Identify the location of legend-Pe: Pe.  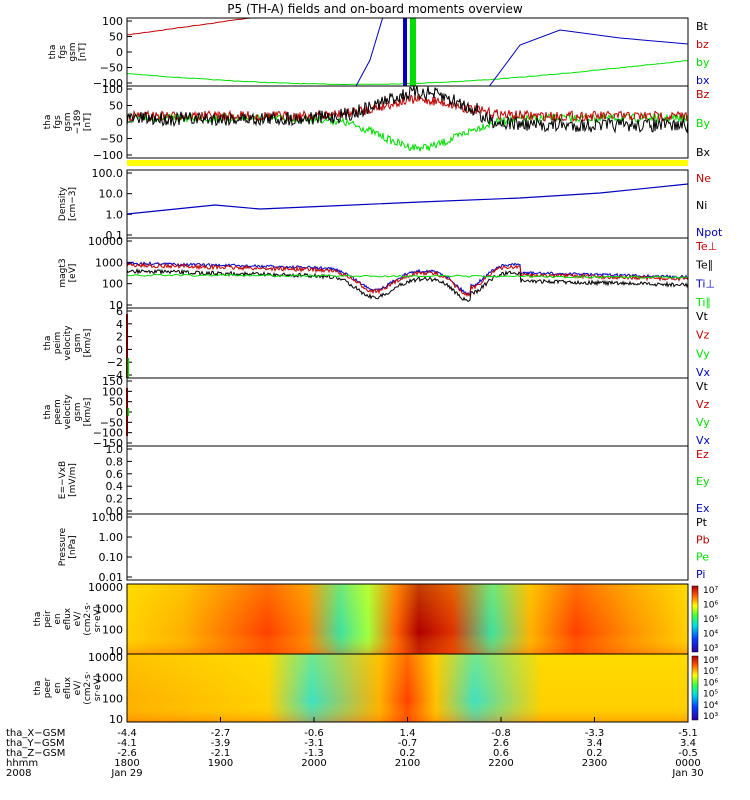
(702, 557).